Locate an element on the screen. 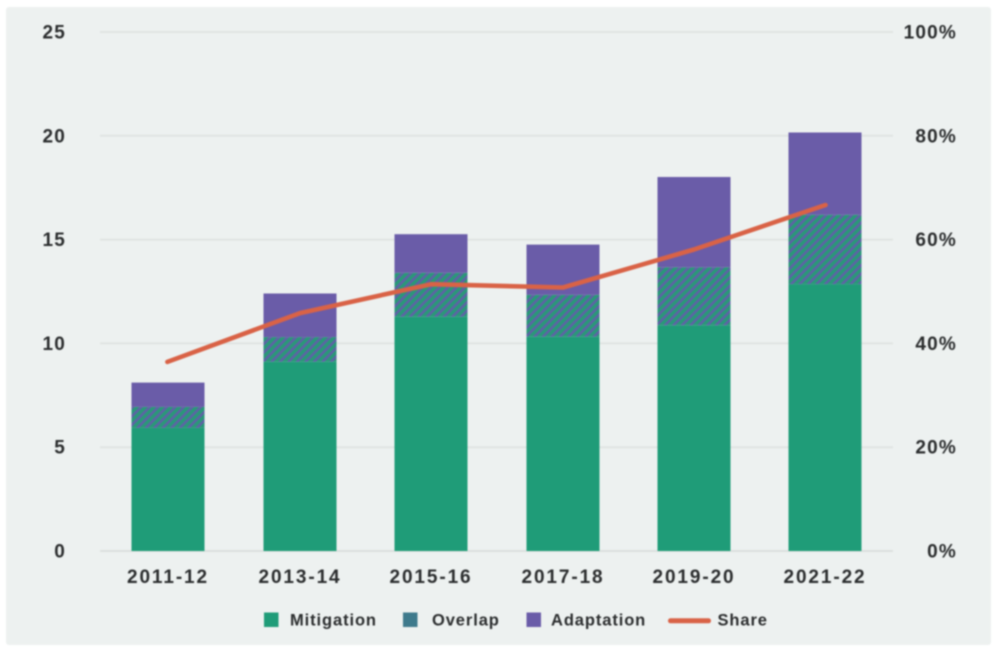  svg-text: 60% is located at coordinates (936, 240).